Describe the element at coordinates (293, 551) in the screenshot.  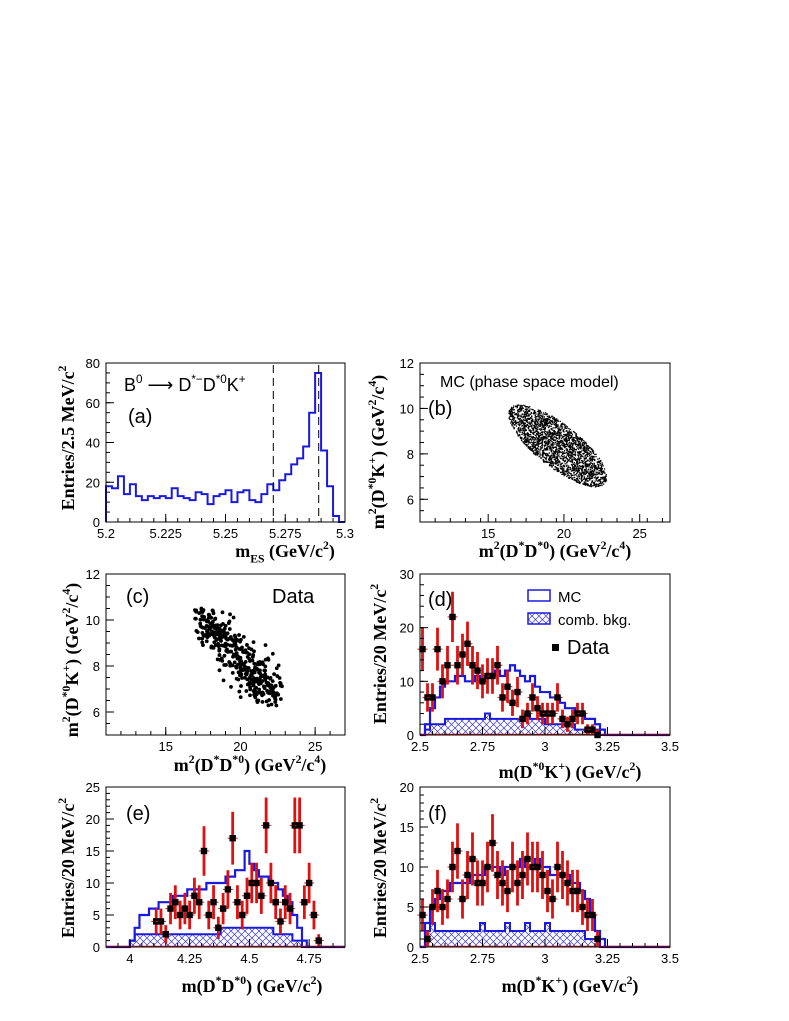
I see `label-part: (GeV/c` at that location.